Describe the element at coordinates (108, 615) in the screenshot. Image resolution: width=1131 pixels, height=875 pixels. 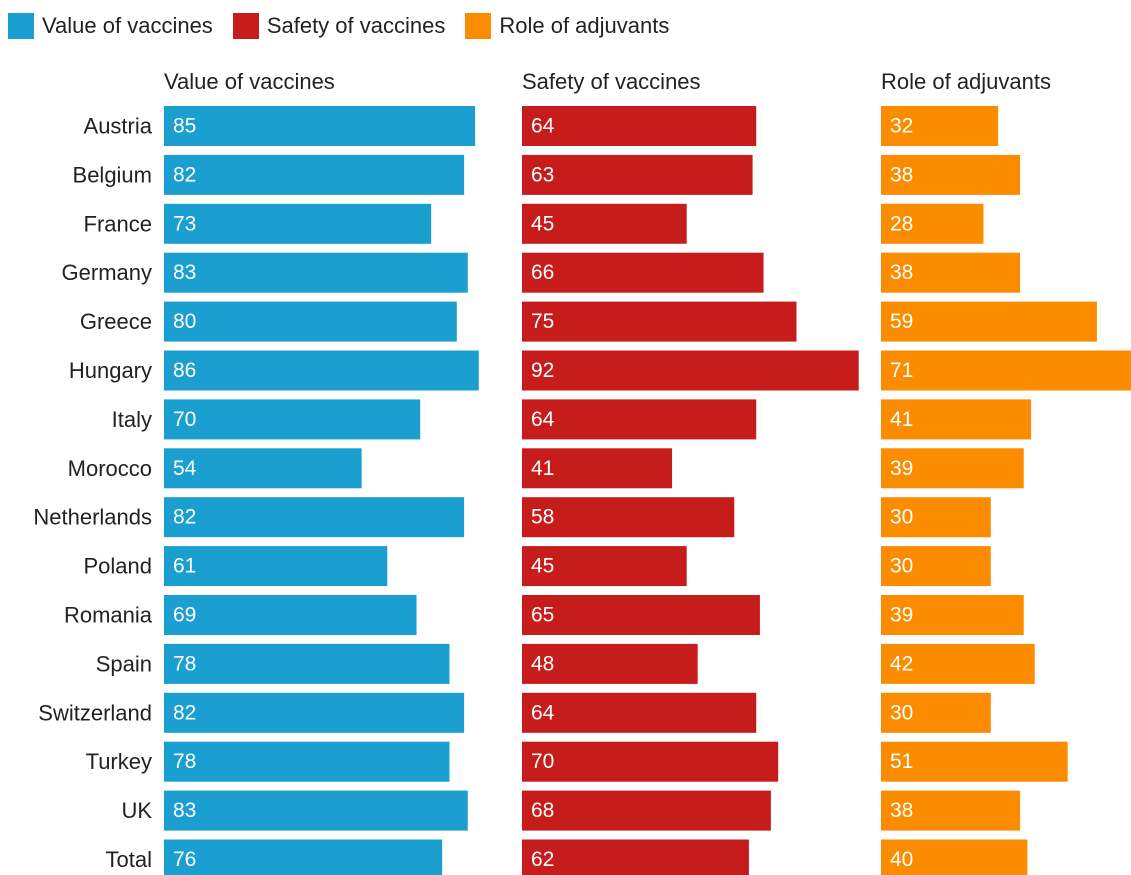
I see `category-label-romania: Romania` at that location.